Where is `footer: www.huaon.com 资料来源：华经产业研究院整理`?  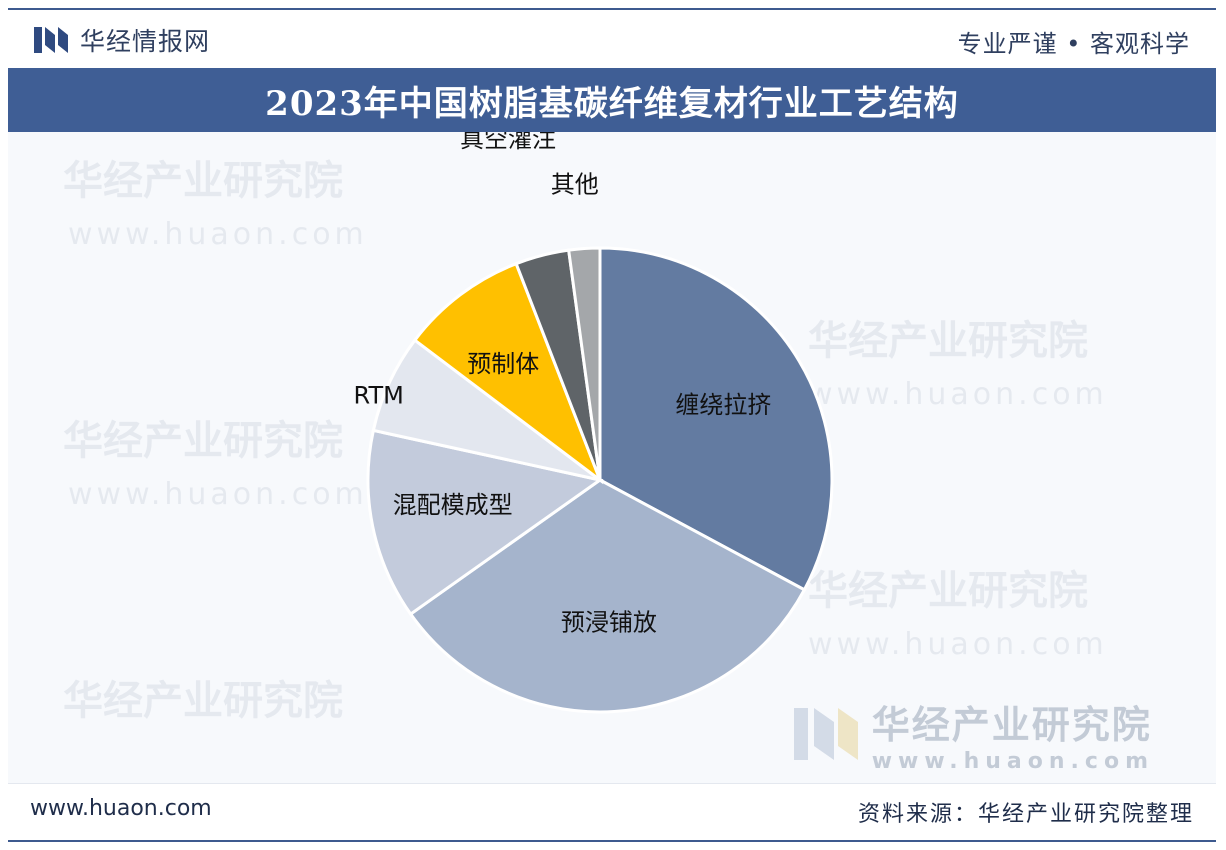
footer: www.huaon.com 资料来源：华经产业研究院整理 is located at coordinates (612, 811).